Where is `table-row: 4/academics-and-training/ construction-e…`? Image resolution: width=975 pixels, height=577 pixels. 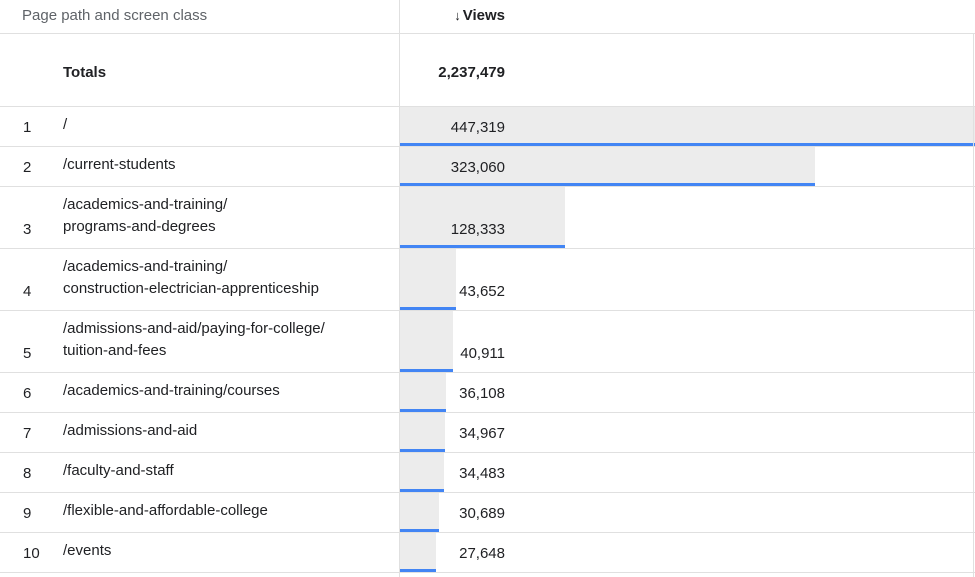
table-row: 4/academics-and-training/ construction-e… is located at coordinates (487, 280).